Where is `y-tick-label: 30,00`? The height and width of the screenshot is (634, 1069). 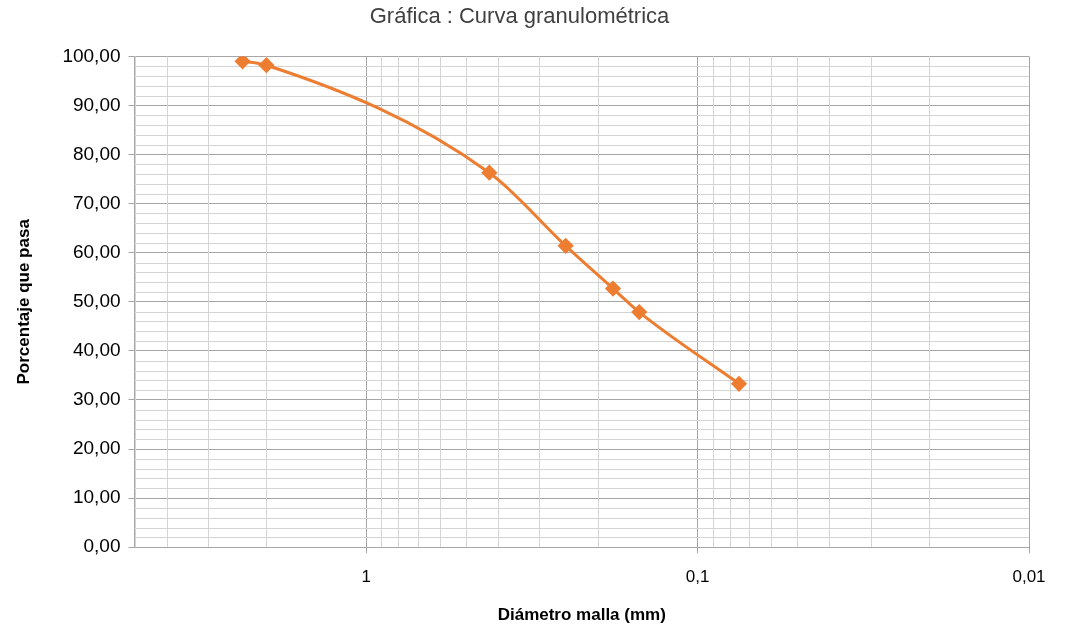 y-tick-label: 30,00 is located at coordinates (96, 399).